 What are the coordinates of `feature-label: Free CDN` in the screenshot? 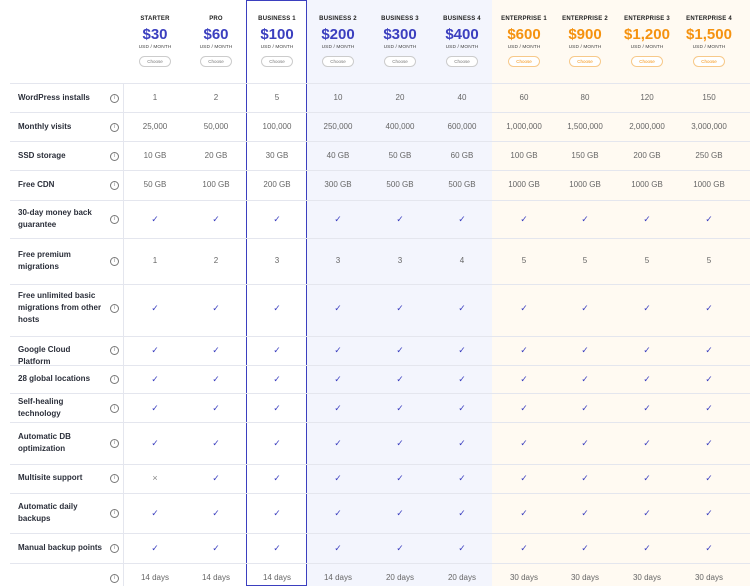 It's located at (36, 184).